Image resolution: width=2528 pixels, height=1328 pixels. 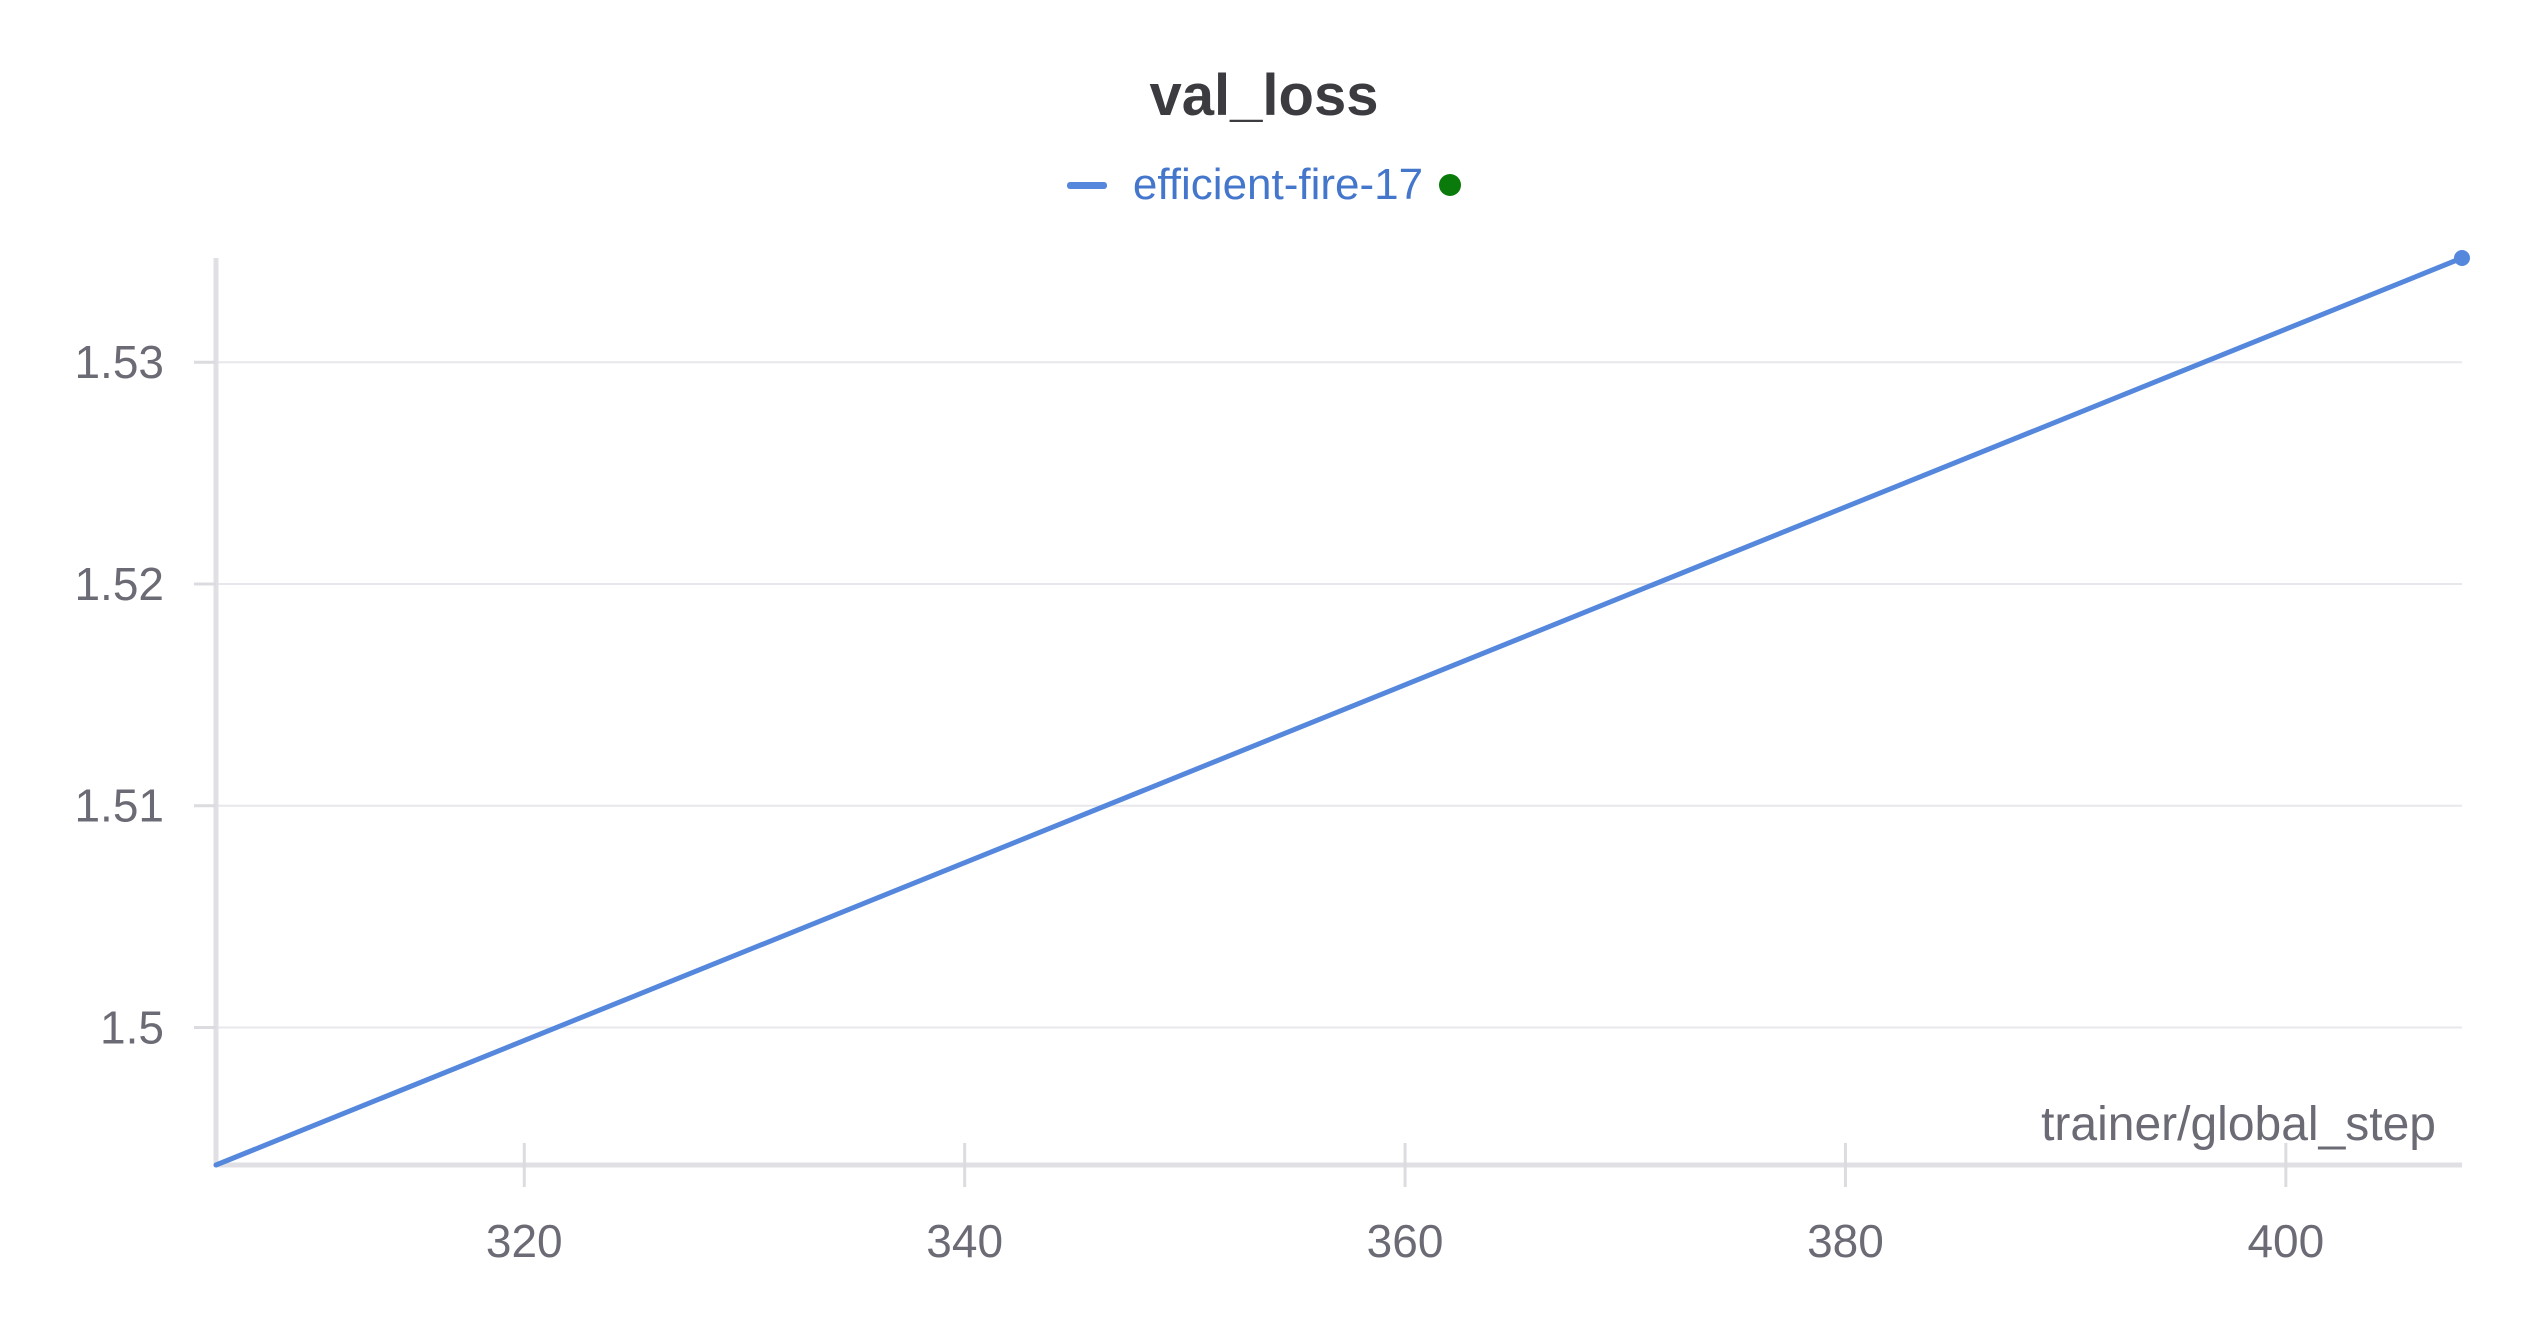 I want to click on legend: efficient-fire-17, so click(x=1264, y=185).